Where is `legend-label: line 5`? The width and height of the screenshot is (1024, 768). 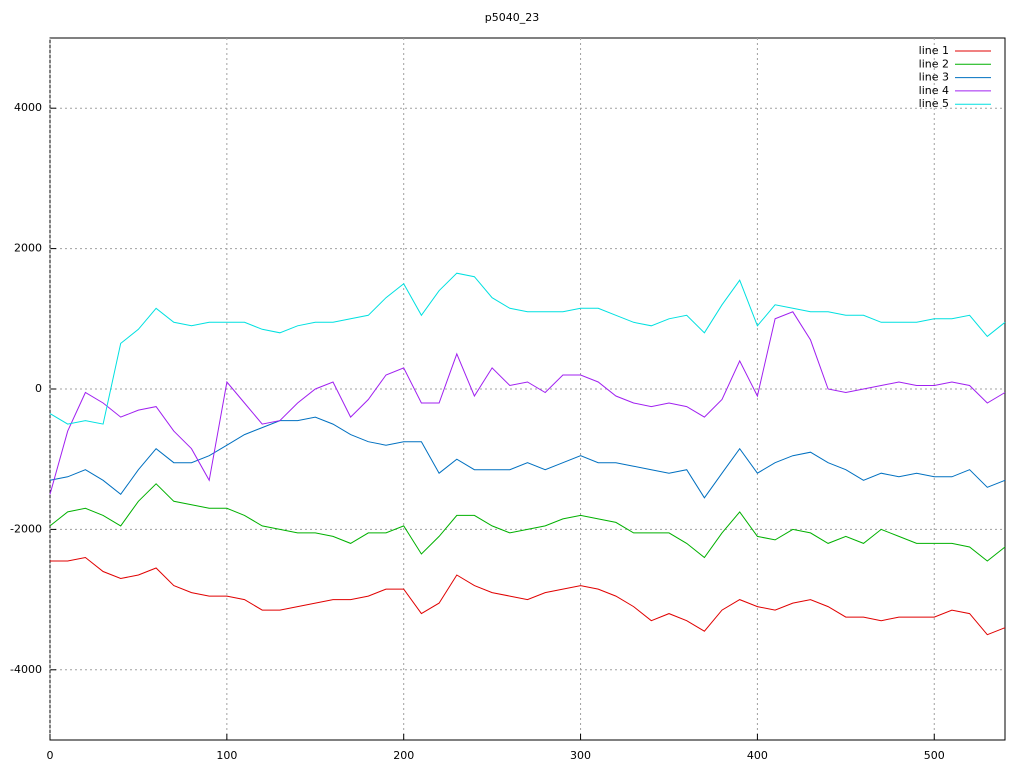
legend-label: line 5 is located at coordinates (934, 103).